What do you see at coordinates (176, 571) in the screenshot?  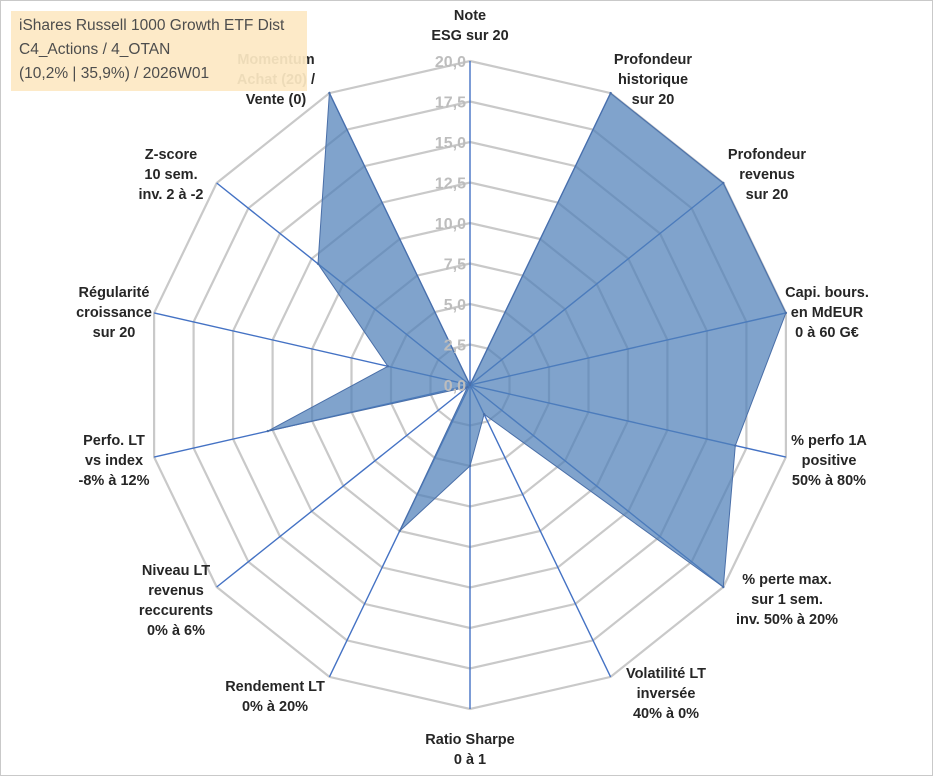 I see `category-label-line: Niveau LT` at bounding box center [176, 571].